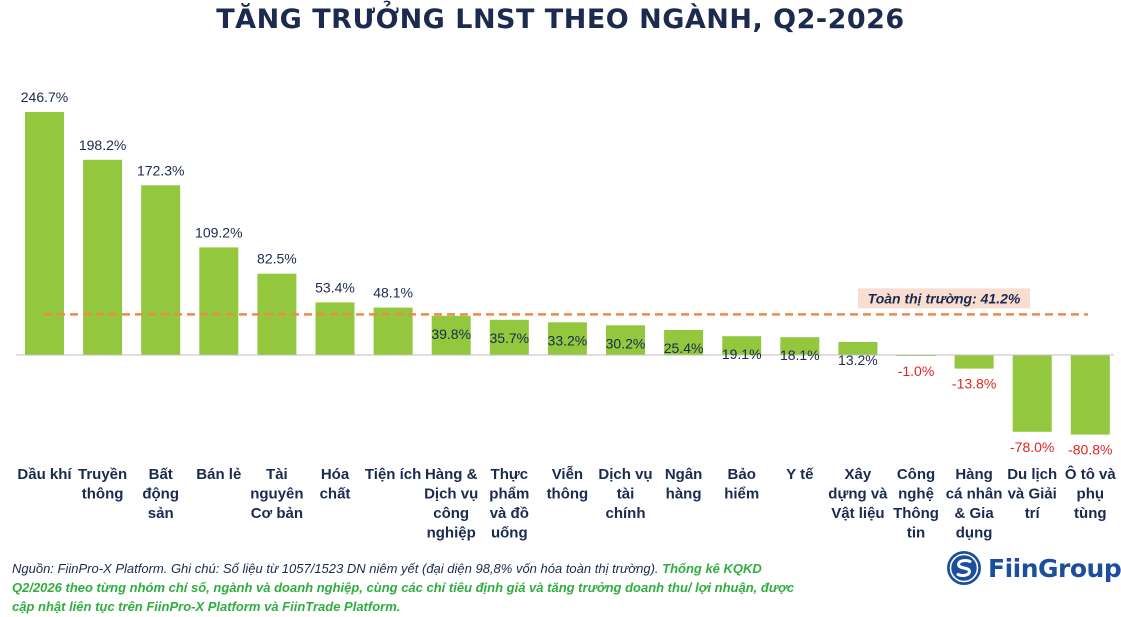  I want to click on category-label: Ngân hàng, so click(684, 484).